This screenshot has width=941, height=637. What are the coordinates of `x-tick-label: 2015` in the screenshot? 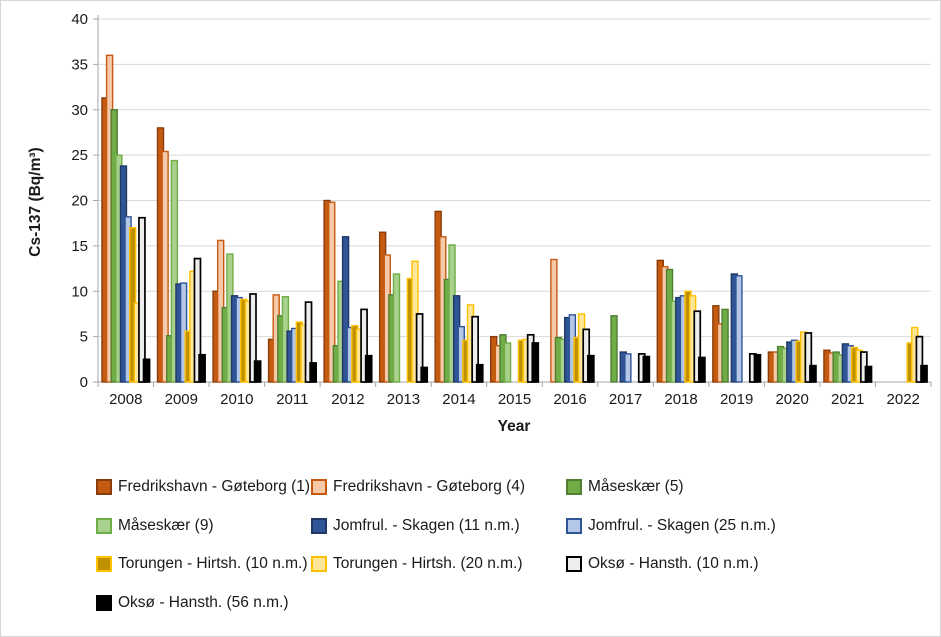 It's located at (514, 399).